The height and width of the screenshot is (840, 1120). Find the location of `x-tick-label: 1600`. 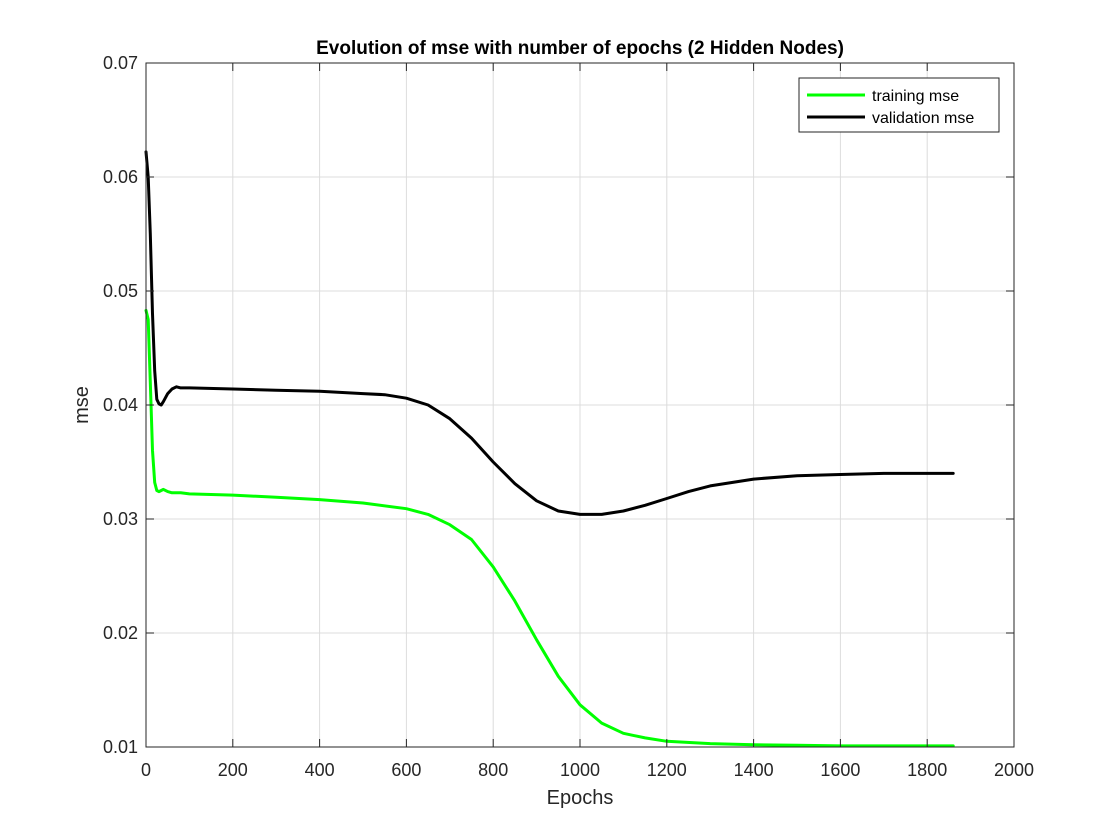

x-tick-label: 1600 is located at coordinates (840, 770).